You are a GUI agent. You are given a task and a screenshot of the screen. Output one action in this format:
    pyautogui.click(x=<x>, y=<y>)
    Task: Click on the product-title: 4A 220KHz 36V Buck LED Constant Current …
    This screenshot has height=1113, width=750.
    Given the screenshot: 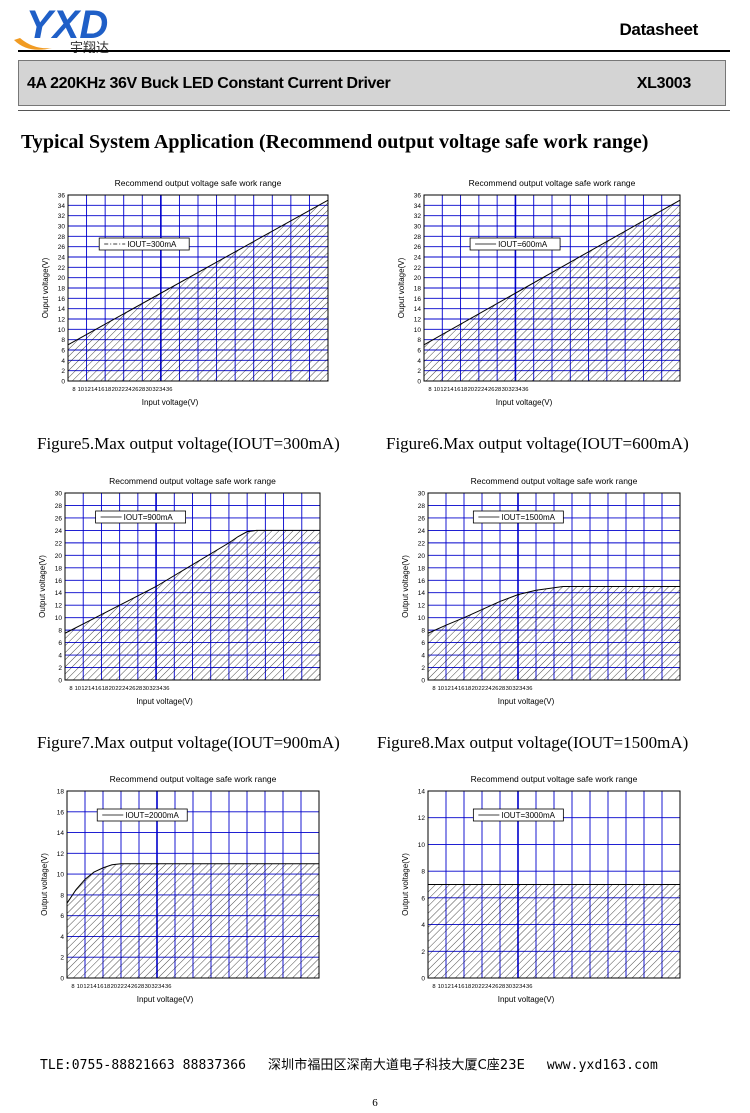 What is the action you would take?
    pyautogui.click(x=209, y=83)
    